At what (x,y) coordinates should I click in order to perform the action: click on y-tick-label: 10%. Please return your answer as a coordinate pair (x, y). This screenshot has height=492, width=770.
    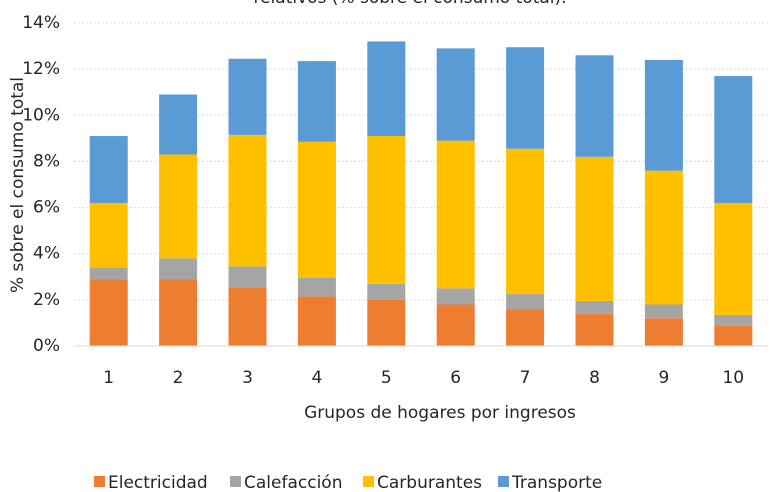
    Looking at the image, I should click on (41, 115).